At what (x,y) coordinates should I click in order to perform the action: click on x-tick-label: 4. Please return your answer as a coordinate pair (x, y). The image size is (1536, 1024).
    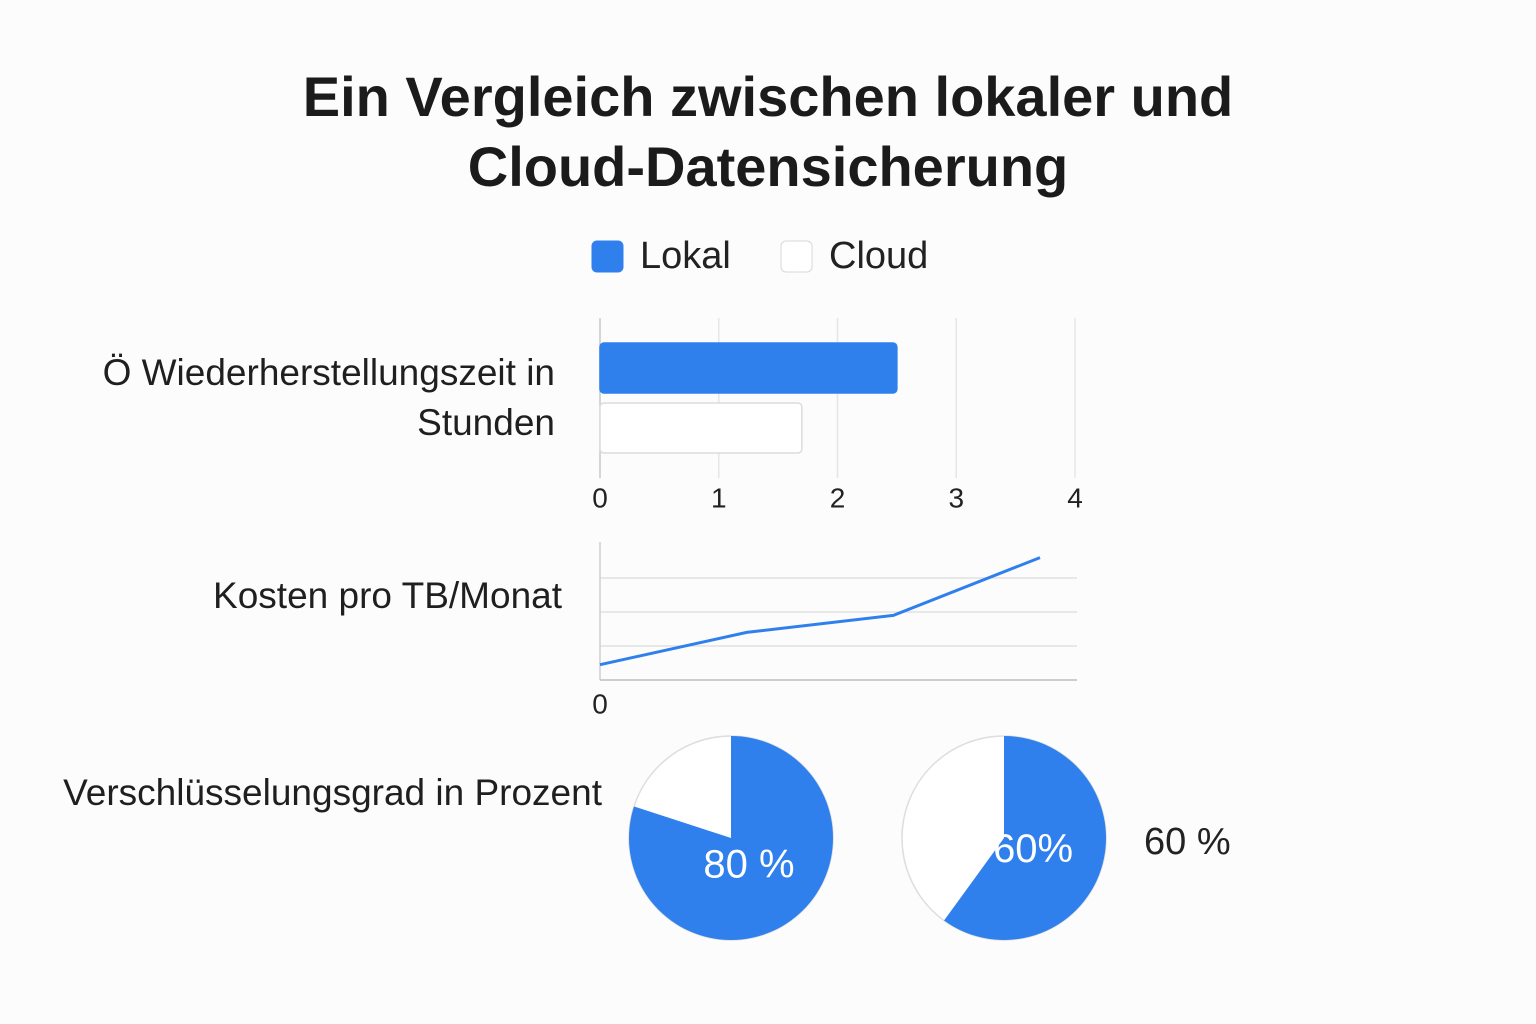
    Looking at the image, I should click on (1075, 497).